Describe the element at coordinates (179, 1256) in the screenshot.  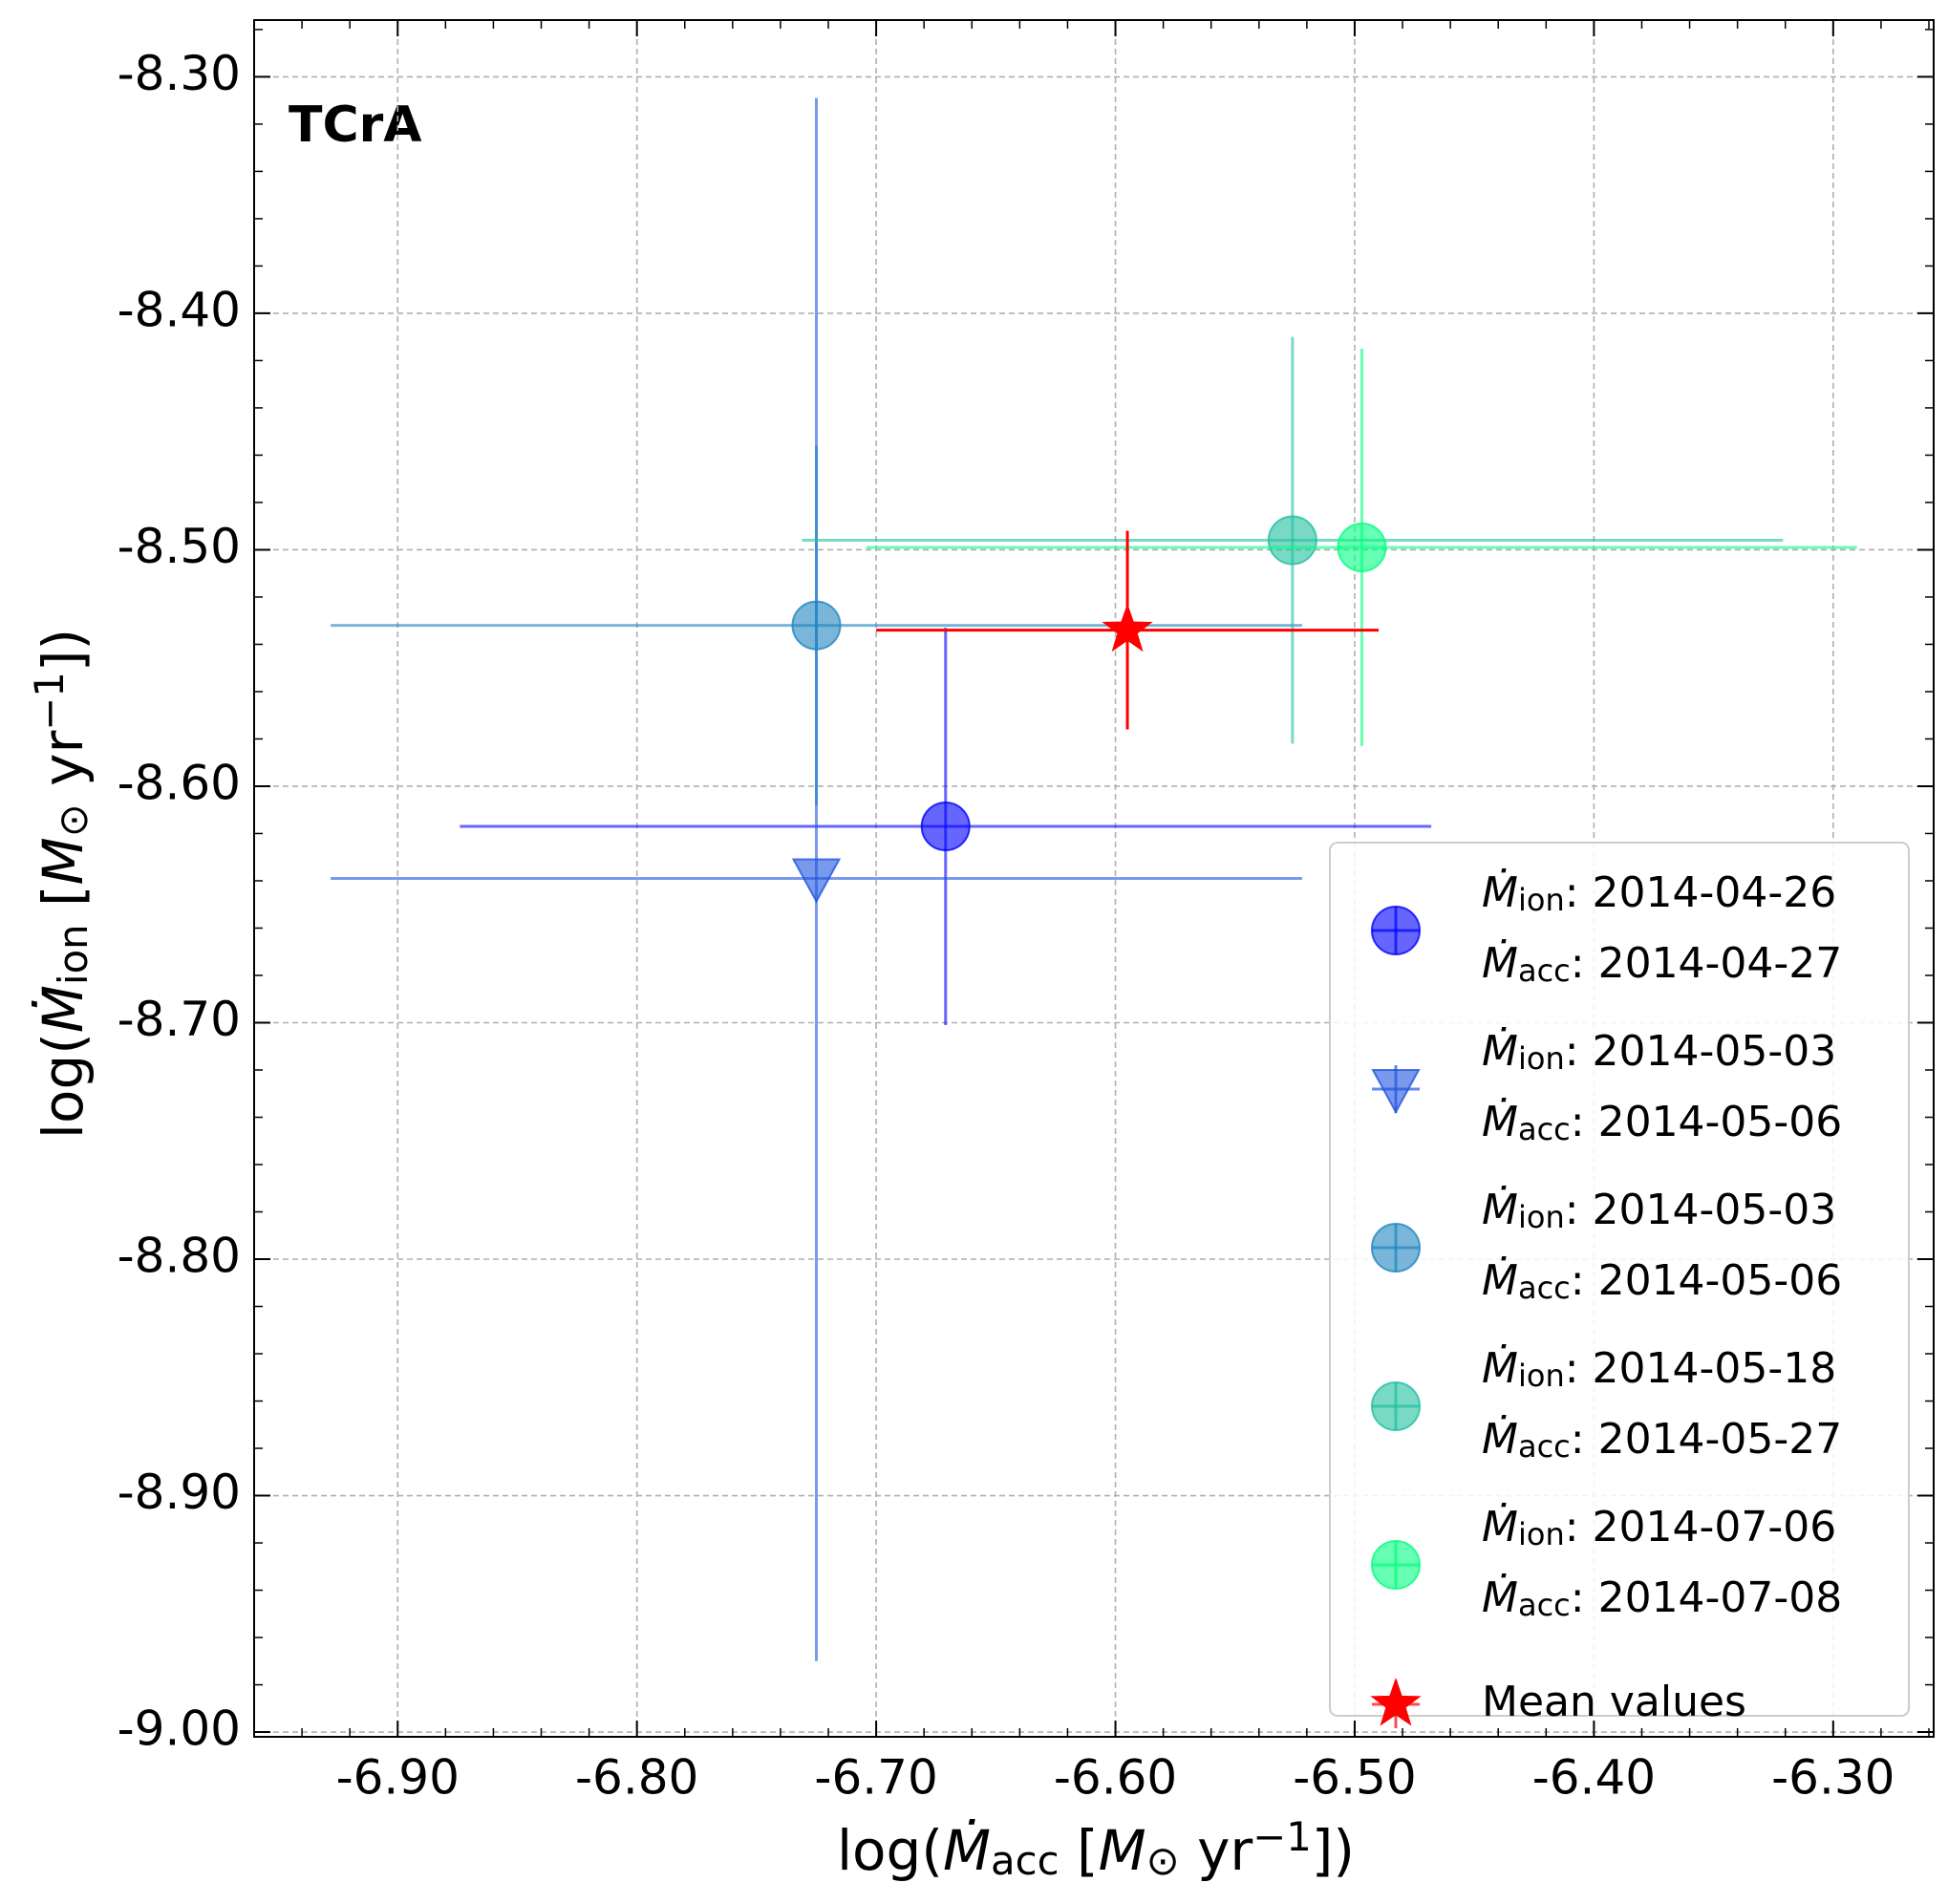
I see `y-tick-label: -8.80` at that location.